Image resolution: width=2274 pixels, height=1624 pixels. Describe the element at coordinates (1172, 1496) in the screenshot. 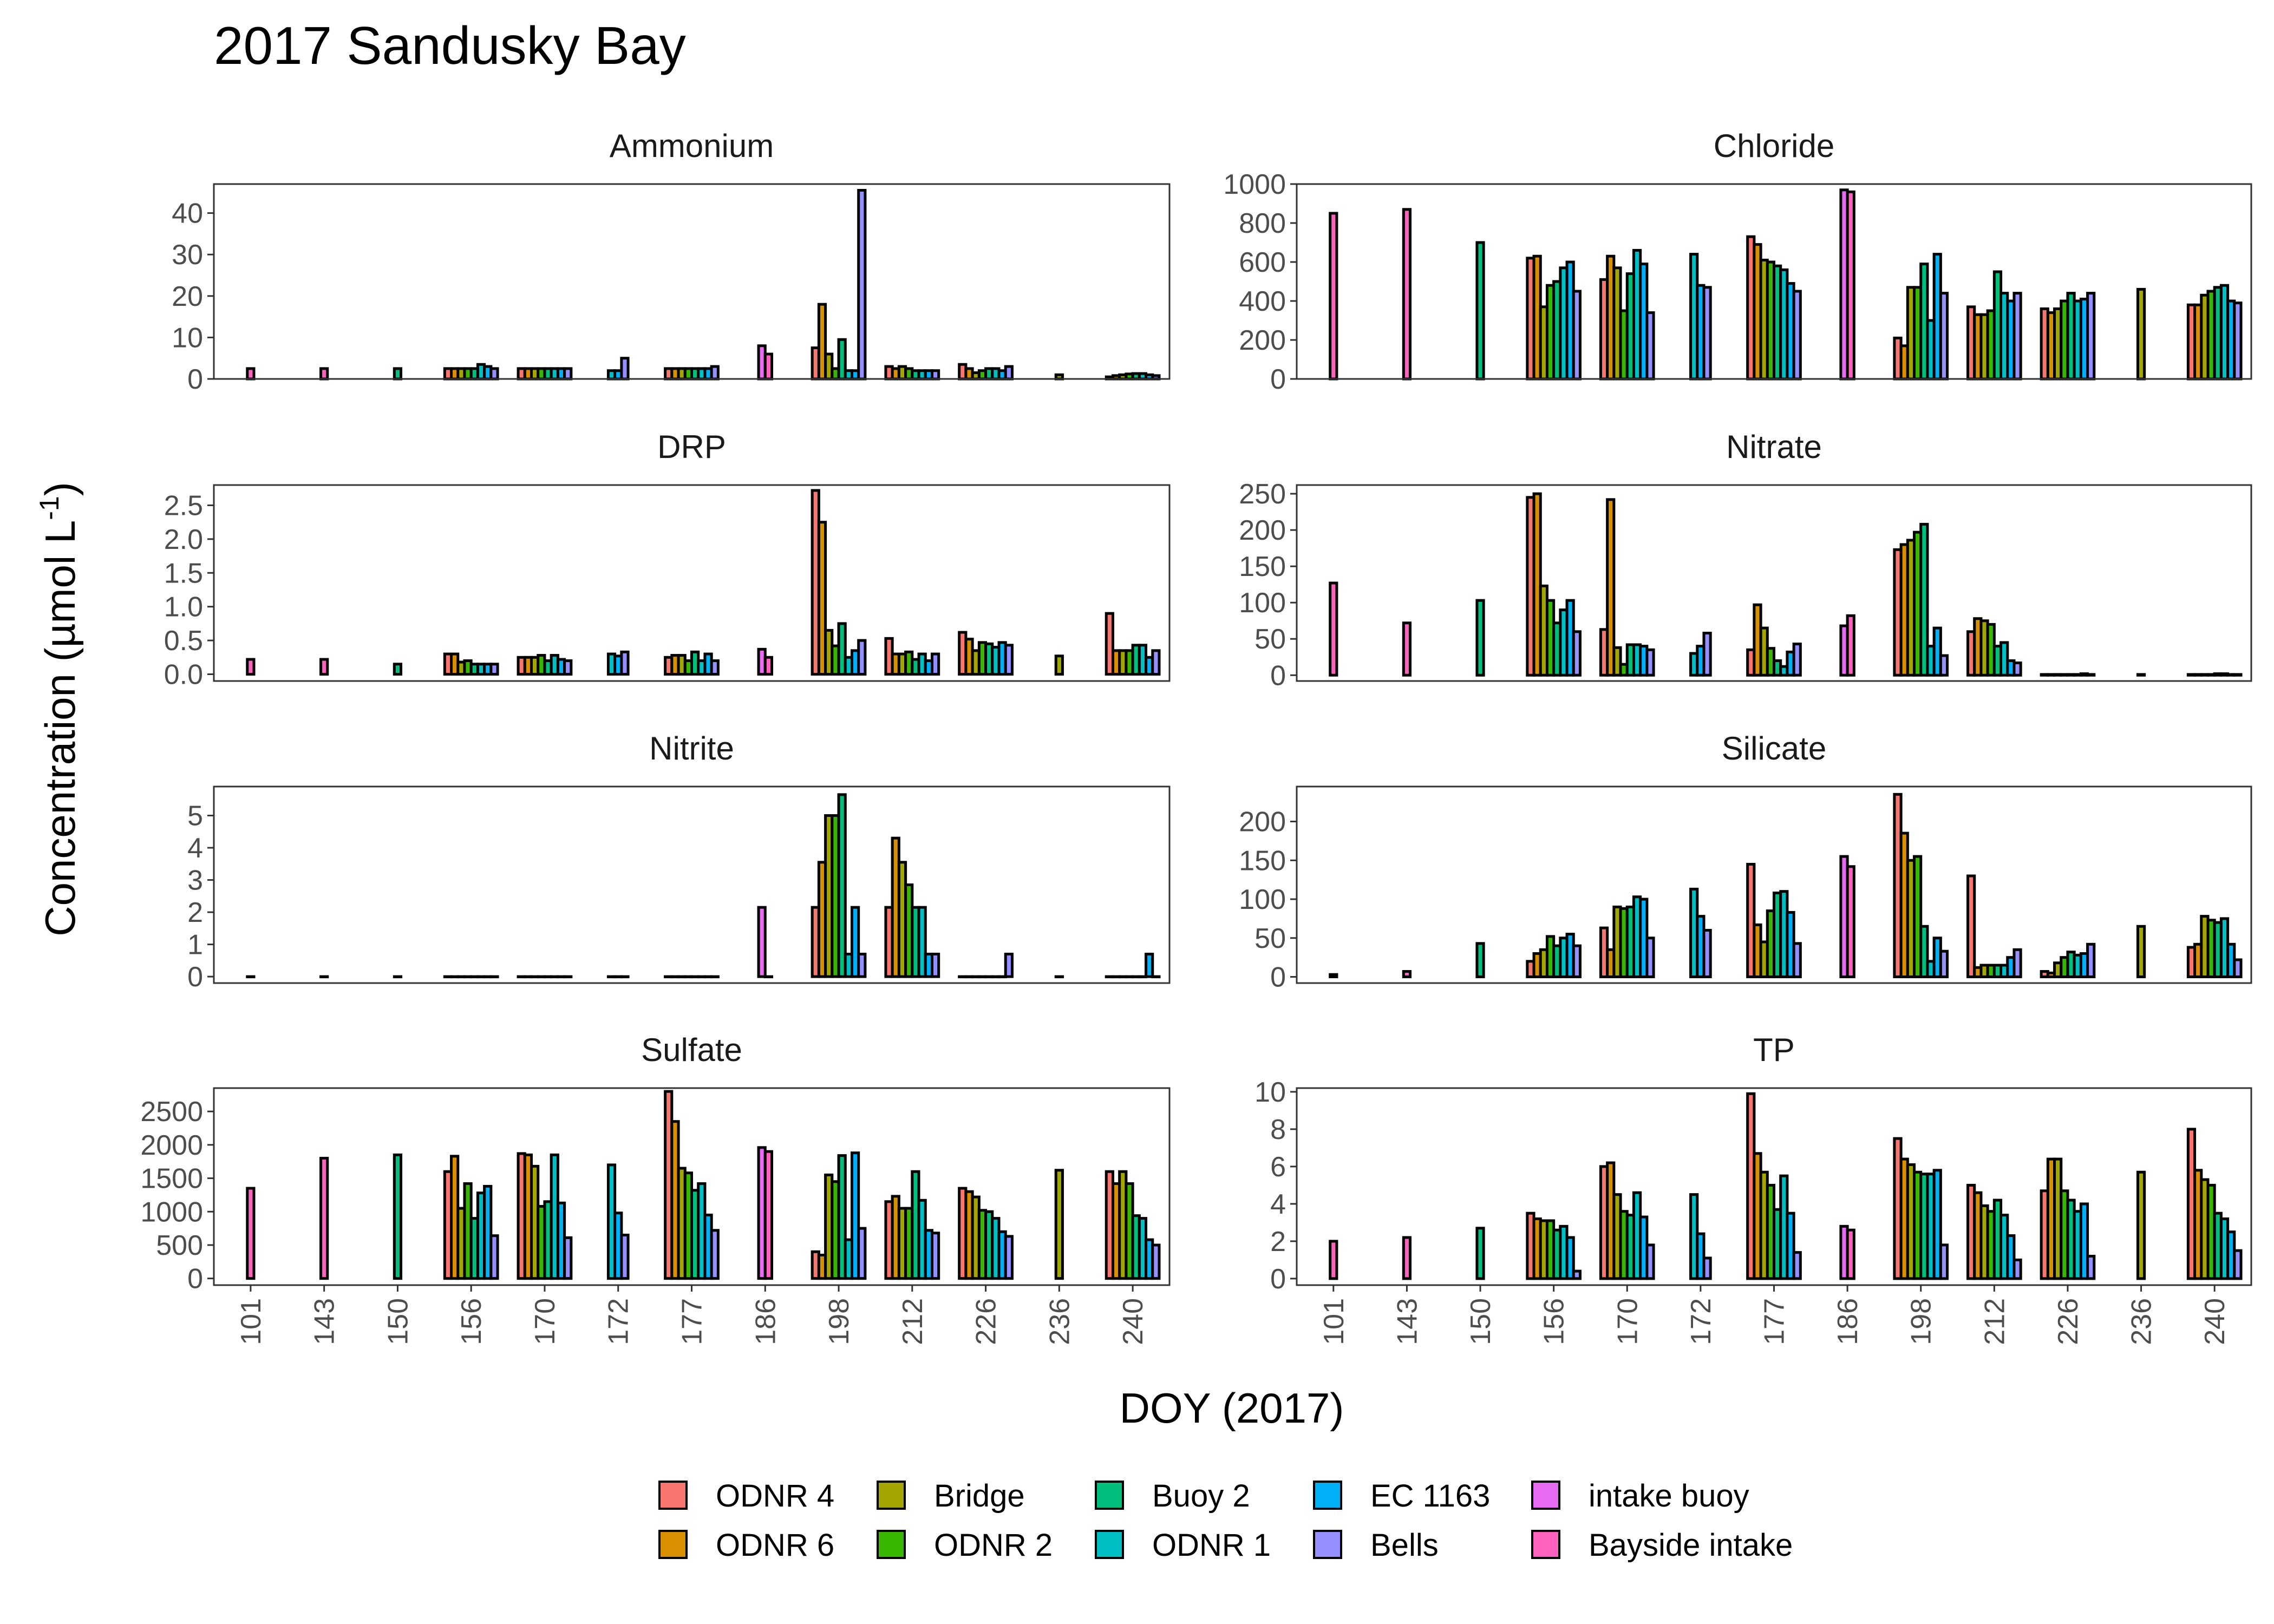

I see `legend-item-buoy-2: Buoy 2` at that location.